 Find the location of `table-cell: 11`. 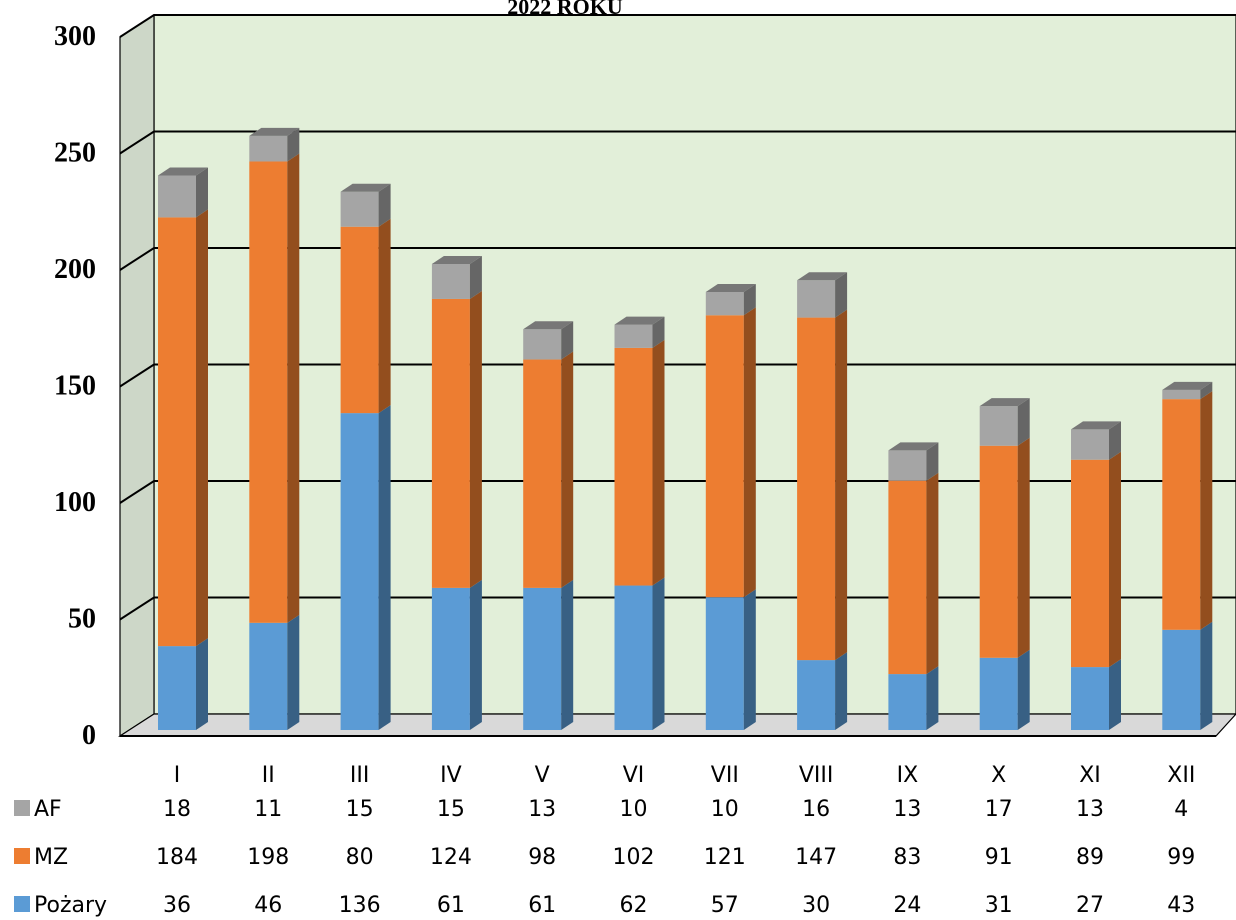

table-cell: 11 is located at coordinates (268, 809).